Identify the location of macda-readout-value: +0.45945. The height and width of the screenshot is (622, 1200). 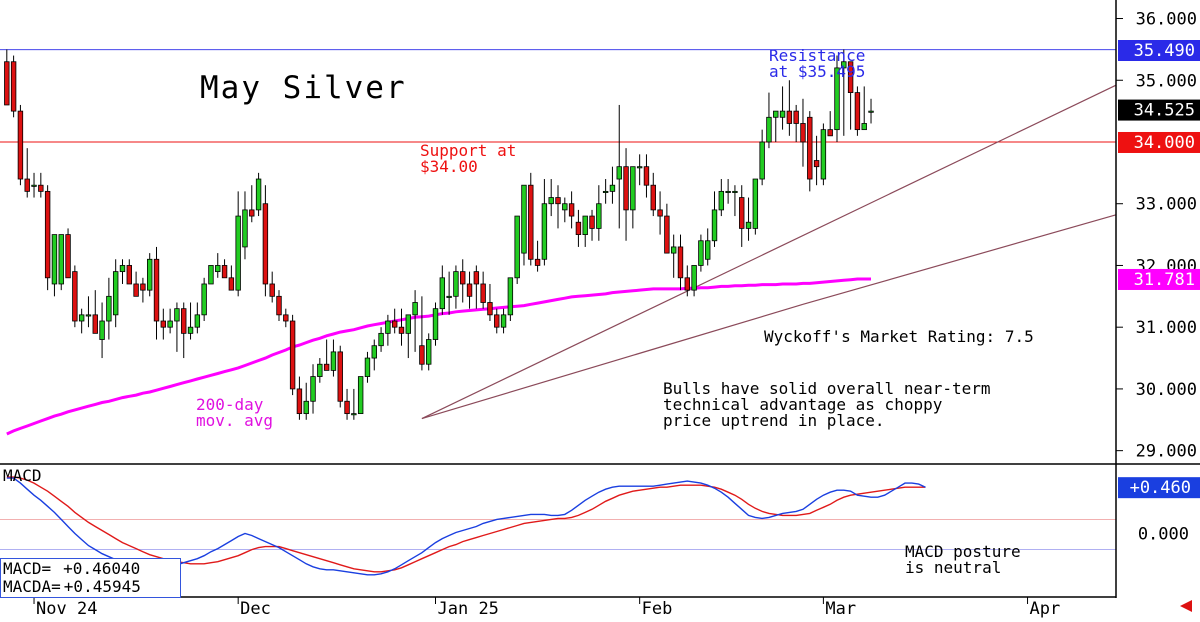
(102, 586).